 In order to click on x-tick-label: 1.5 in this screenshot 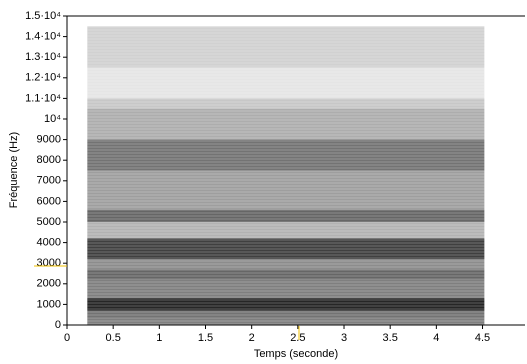, I will do `click(205, 338)`.